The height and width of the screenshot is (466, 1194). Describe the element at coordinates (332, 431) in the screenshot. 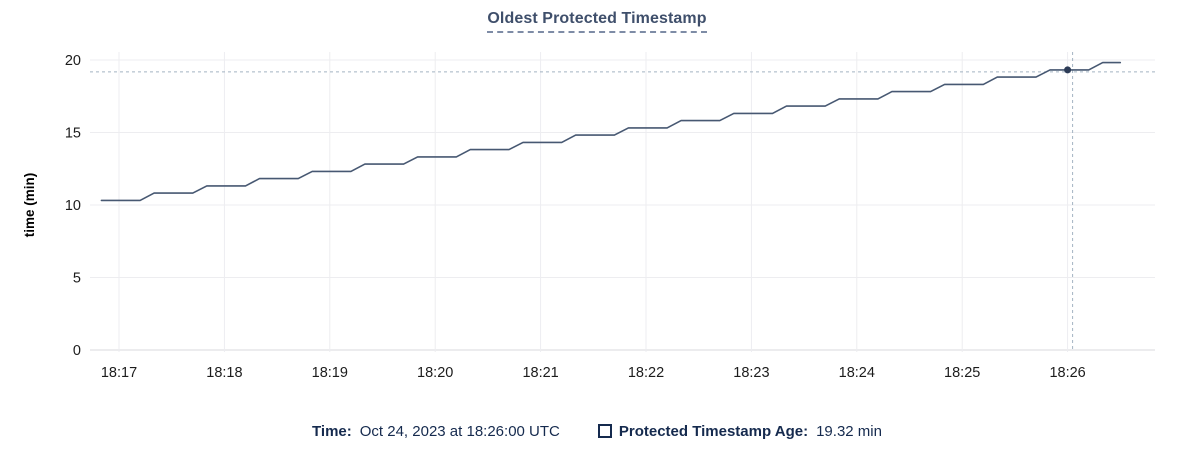

I see `time-label: Time:` at that location.